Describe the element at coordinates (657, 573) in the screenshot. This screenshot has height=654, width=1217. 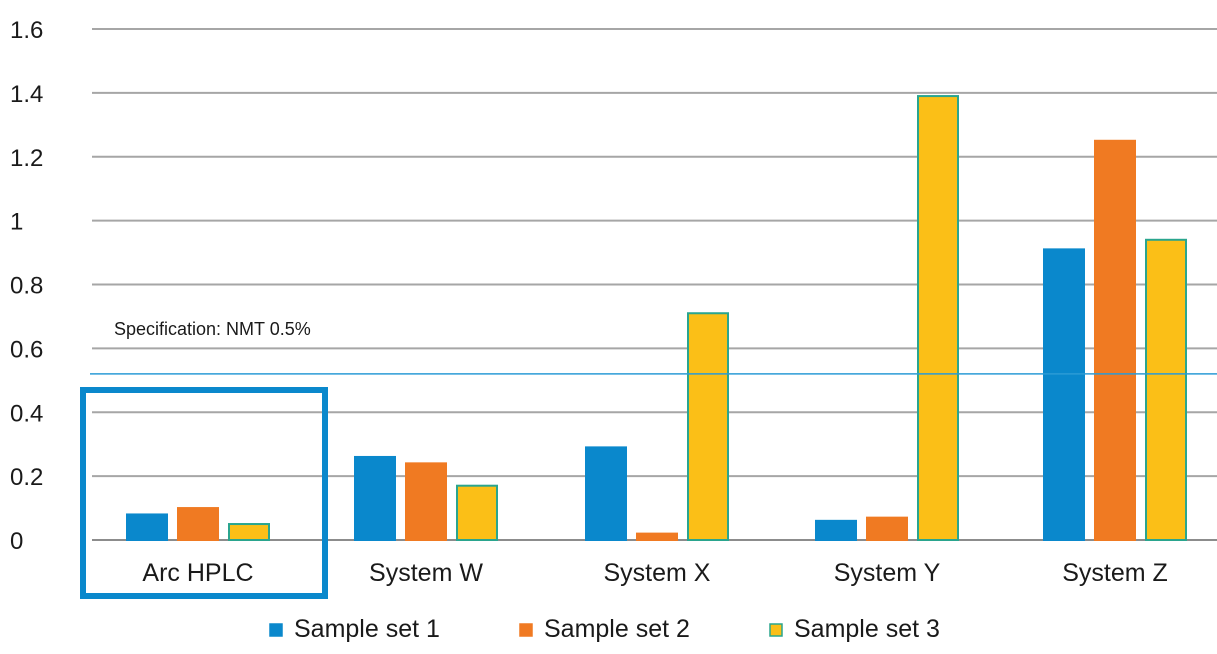
I see `x-category-label: System X` at that location.